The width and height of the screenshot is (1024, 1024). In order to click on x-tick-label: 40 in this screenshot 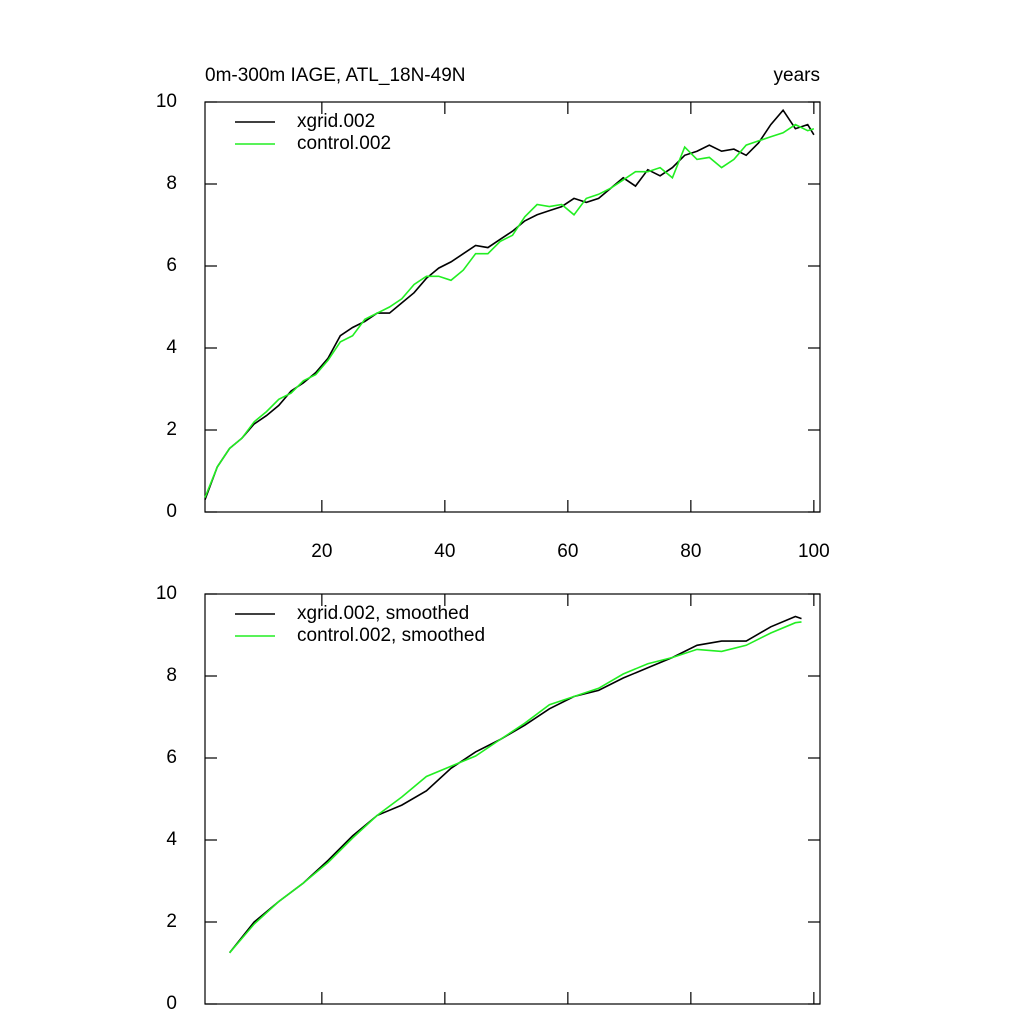, I will do `click(444, 551)`.